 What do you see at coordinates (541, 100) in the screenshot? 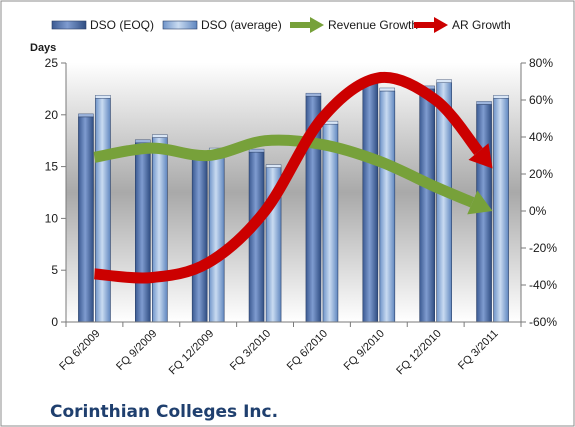
I see `y-right-tick-label: 60%` at bounding box center [541, 100].